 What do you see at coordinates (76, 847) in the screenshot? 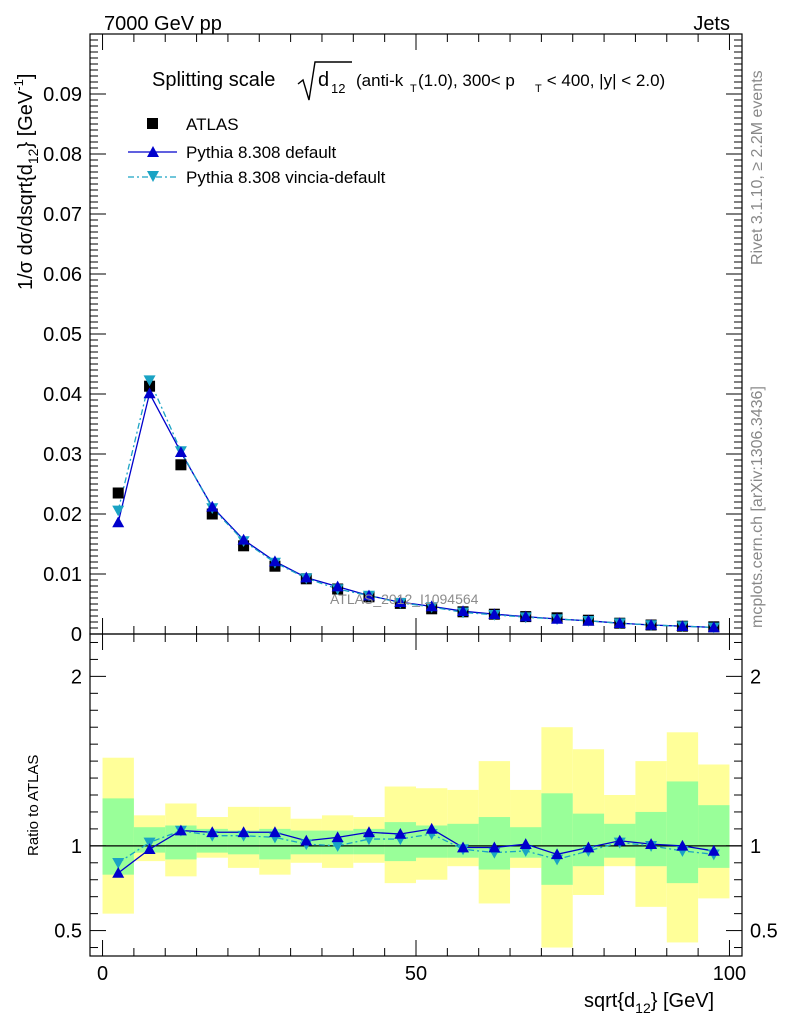
I see `y-tick-label-ratio: 1` at bounding box center [76, 847].